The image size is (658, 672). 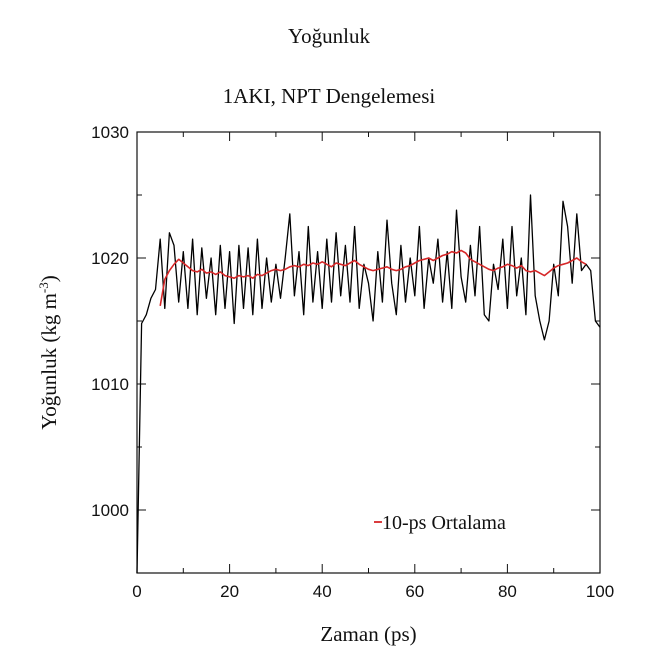 What do you see at coordinates (373, 278) in the screenshot?
I see `average-series-line` at bounding box center [373, 278].